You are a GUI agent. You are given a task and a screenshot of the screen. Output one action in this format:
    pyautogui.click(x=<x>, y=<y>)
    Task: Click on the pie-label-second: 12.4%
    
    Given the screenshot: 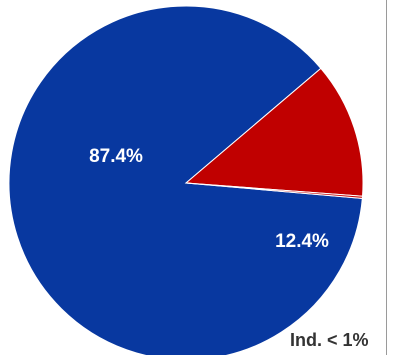 What is the action you would take?
    pyautogui.click(x=302, y=241)
    